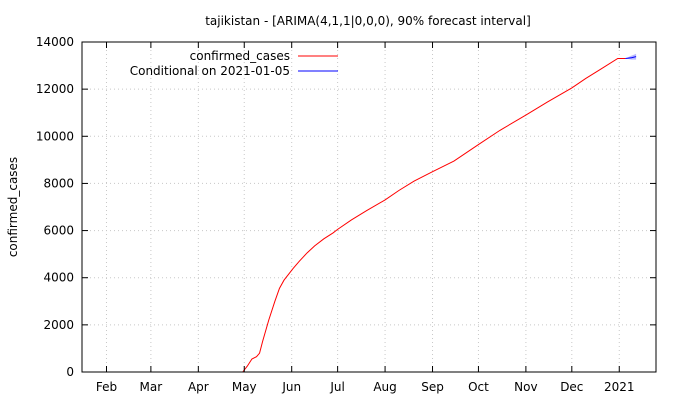 This screenshot has width=680, height=400. Describe the element at coordinates (291, 387) in the screenshot. I see `x-tick-label: Jun` at that location.